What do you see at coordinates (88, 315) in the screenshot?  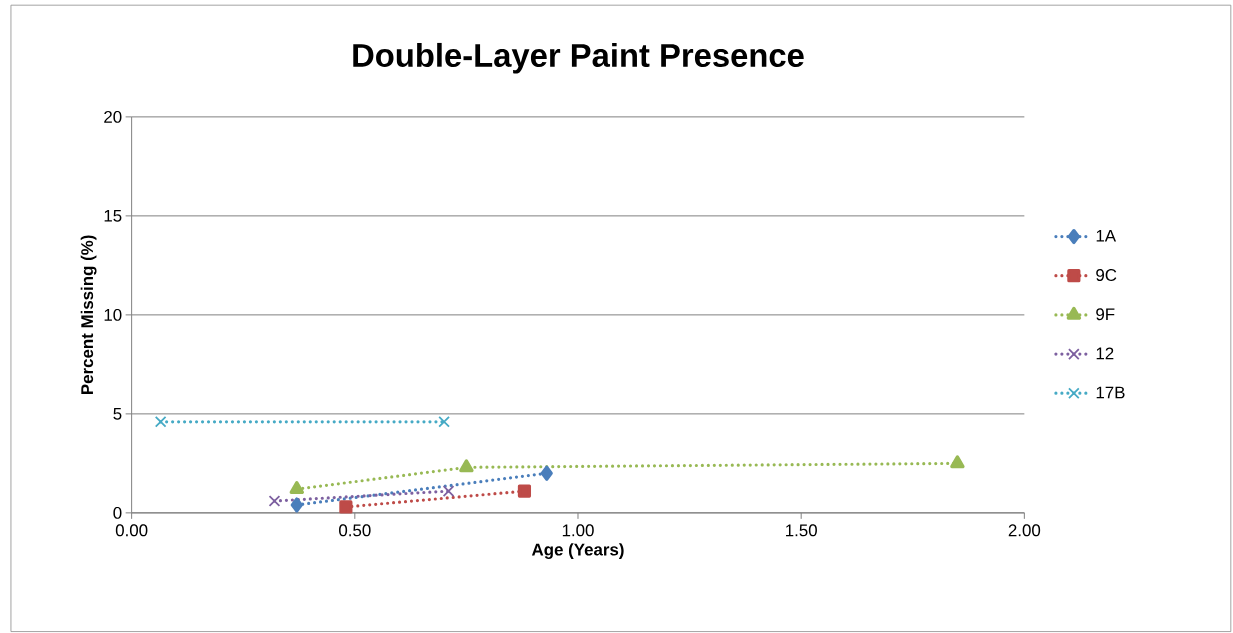 I see `y-axis-title: Percent Missing (%)` at bounding box center [88, 315].